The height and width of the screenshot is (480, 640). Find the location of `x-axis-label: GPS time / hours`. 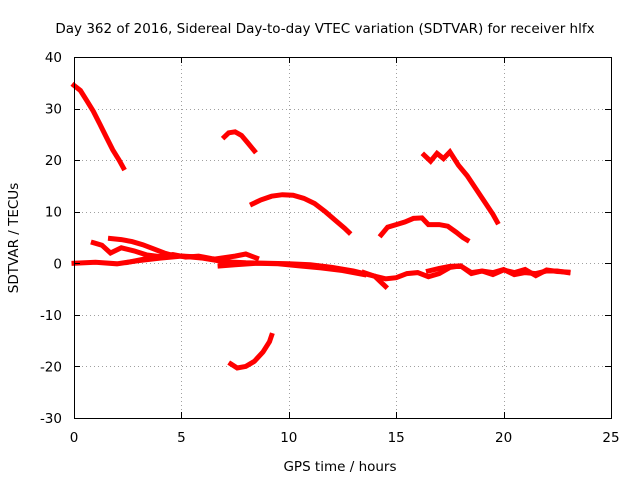

x-axis-label: GPS time / hours is located at coordinates (339, 467).